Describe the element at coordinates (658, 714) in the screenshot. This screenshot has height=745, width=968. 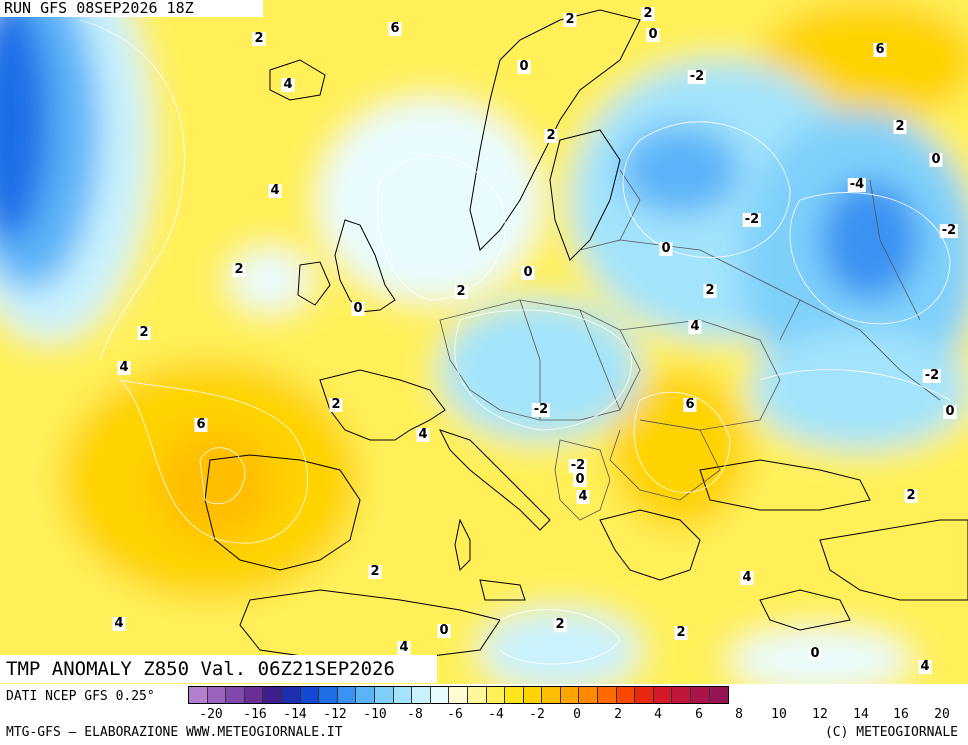
I see `colorbar-tick-label: 4` at that location.